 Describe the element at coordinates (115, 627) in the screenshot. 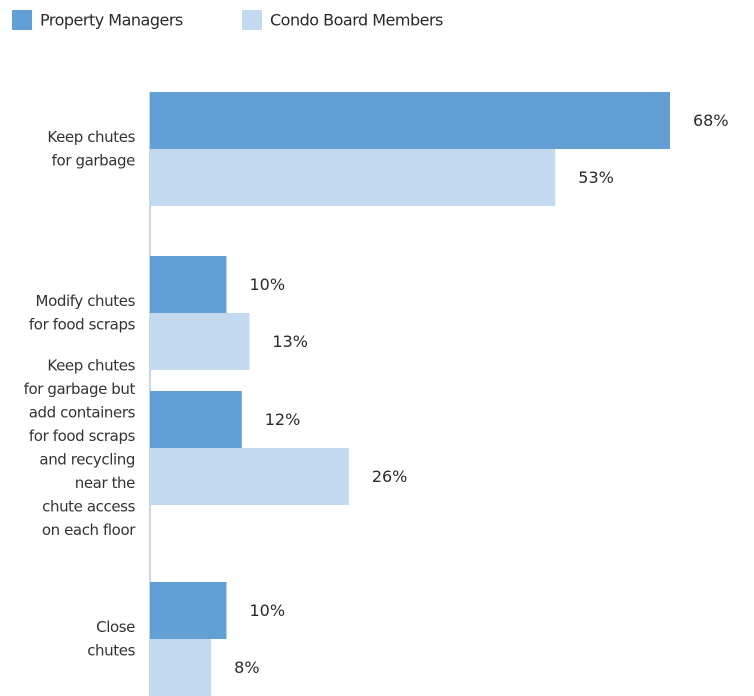

I see `category-label: Close` at that location.